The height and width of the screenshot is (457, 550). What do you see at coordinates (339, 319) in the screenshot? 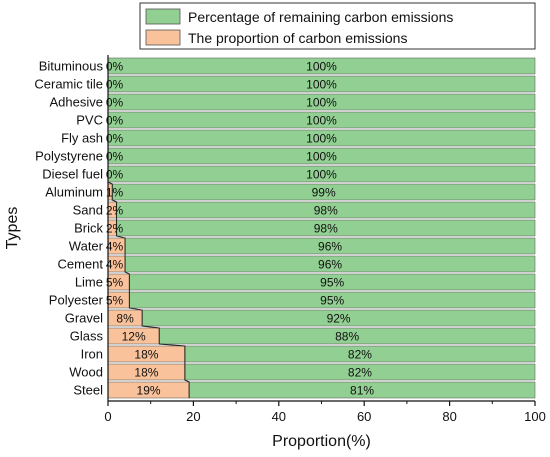
I see `data-label-remaining: 92%` at bounding box center [339, 319].